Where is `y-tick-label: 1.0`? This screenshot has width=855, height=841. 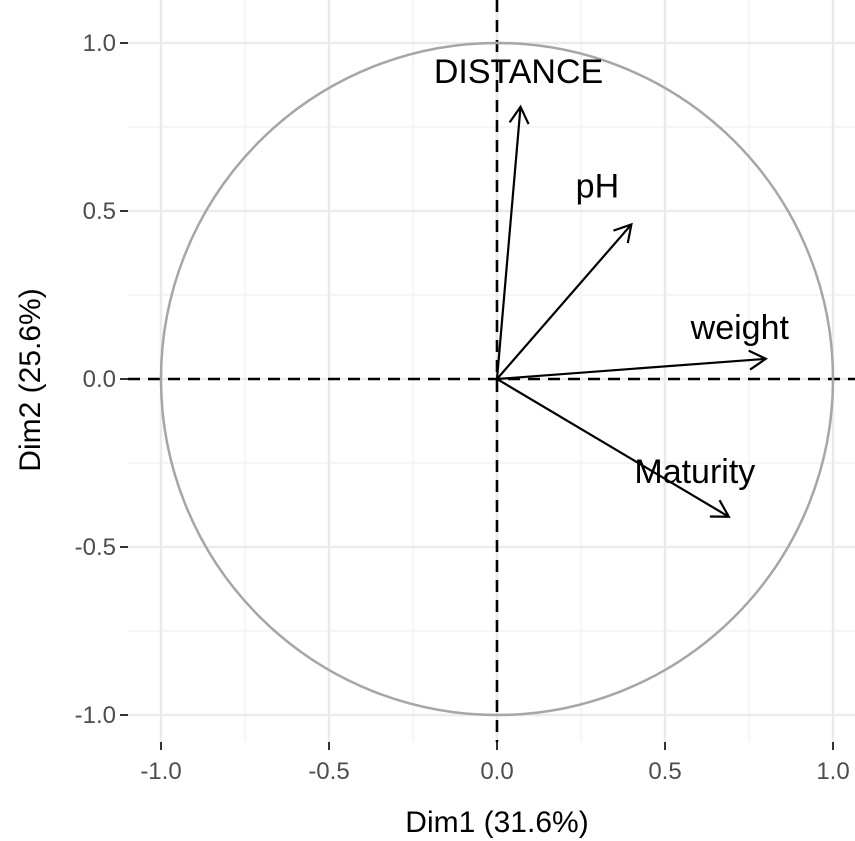 y-tick-label: 1.0 is located at coordinates (99, 43).